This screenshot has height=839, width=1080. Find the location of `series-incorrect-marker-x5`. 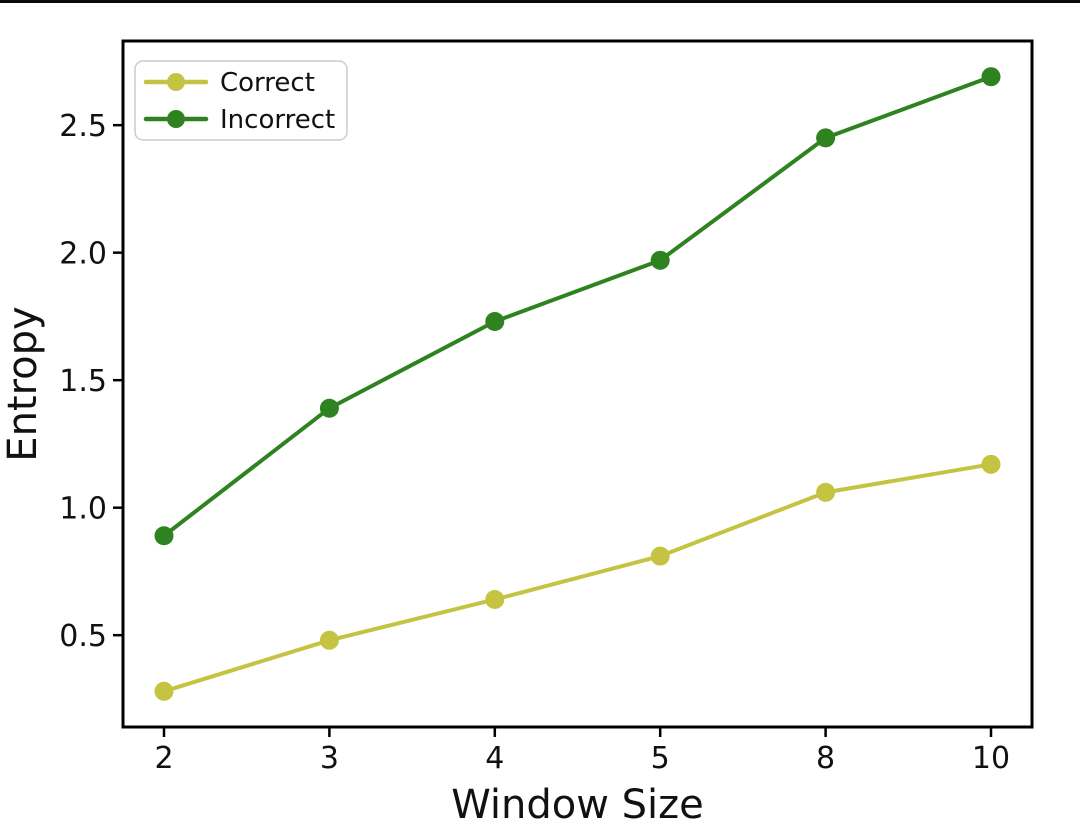

series-incorrect-marker-x5 is located at coordinates (660, 260).